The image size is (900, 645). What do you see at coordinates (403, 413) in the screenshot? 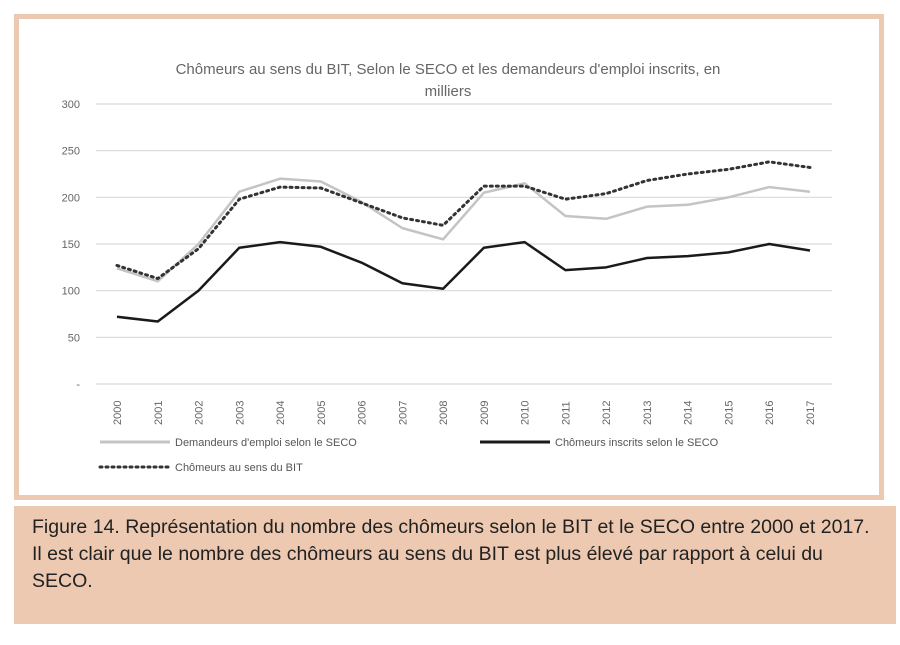
I see `x-tick-label: 2007` at bounding box center [403, 413].